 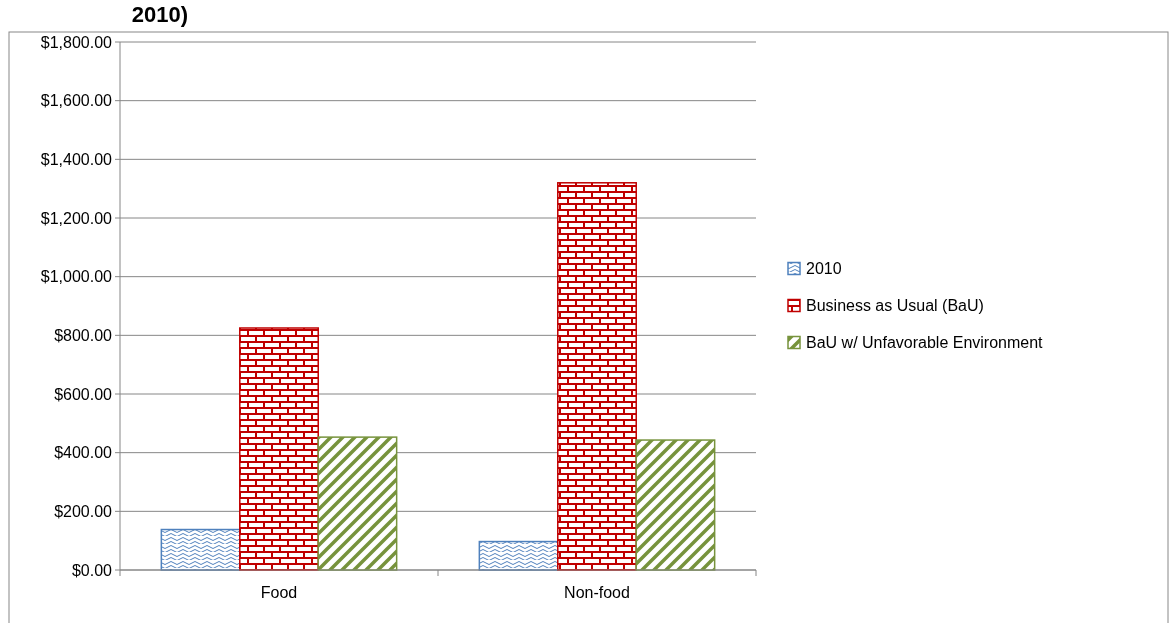 I want to click on legend-label: BaU w/ Unfavorable Environment, so click(x=925, y=343).